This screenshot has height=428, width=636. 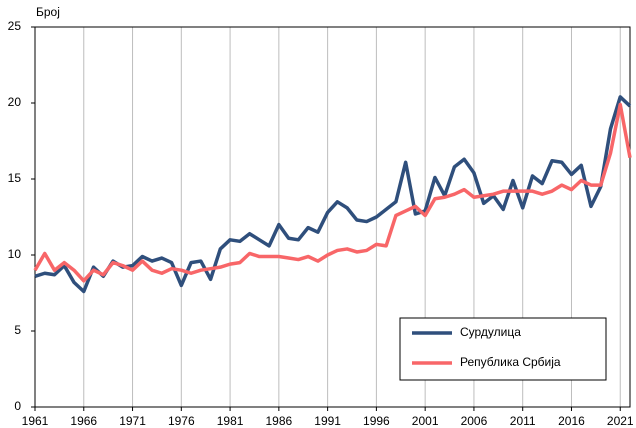 What do you see at coordinates (17, 406) in the screenshot?
I see `y-tick-label: 0` at bounding box center [17, 406].